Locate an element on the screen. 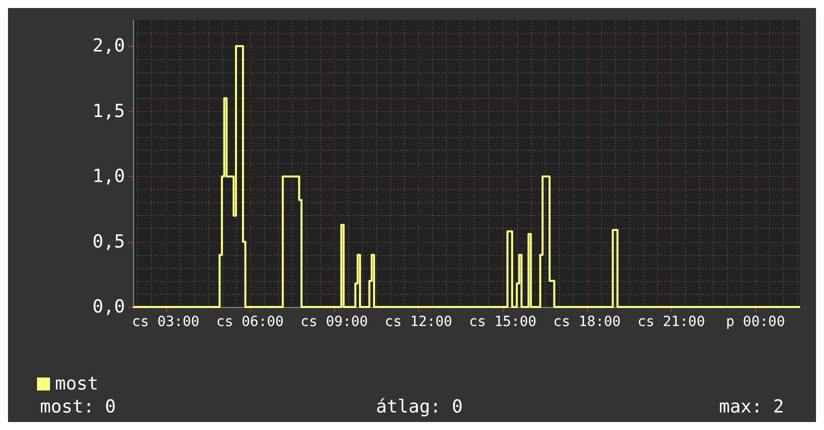 Image resolution: width=824 pixels, height=430 pixels. x-tick-label: cs 15:00 is located at coordinates (502, 322).